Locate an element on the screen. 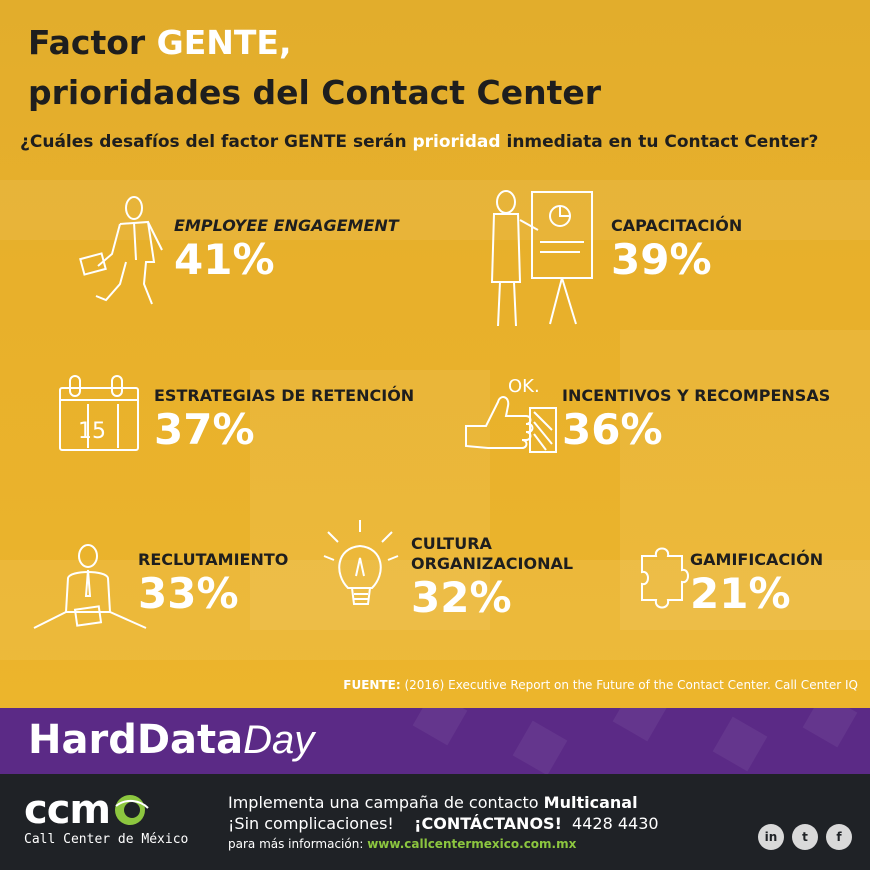 This screenshot has width=870, height=870. person-at-desk-icon is located at coordinates (90, 586).